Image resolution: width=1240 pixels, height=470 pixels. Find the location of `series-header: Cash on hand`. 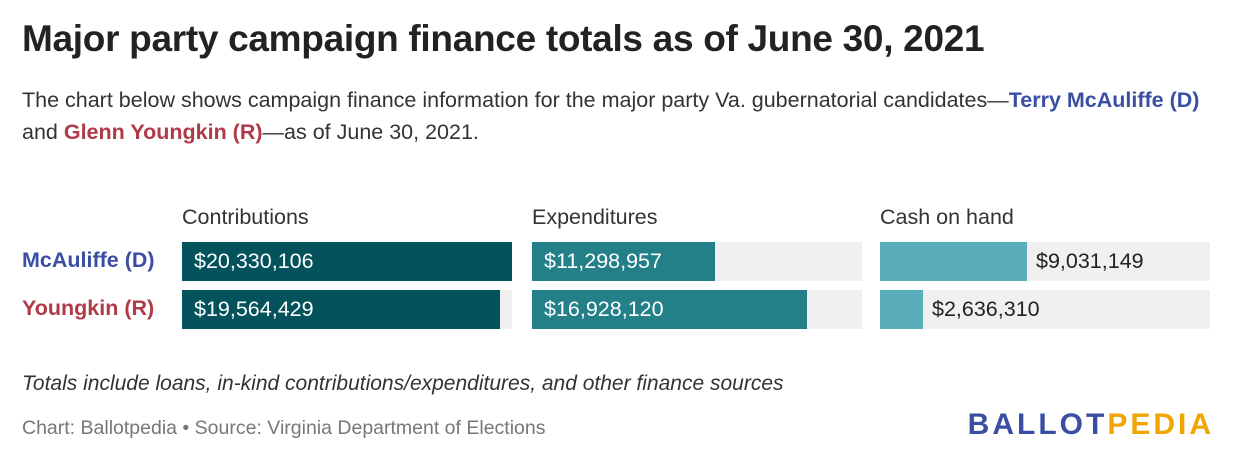

series-header: Cash on hand is located at coordinates (947, 217).